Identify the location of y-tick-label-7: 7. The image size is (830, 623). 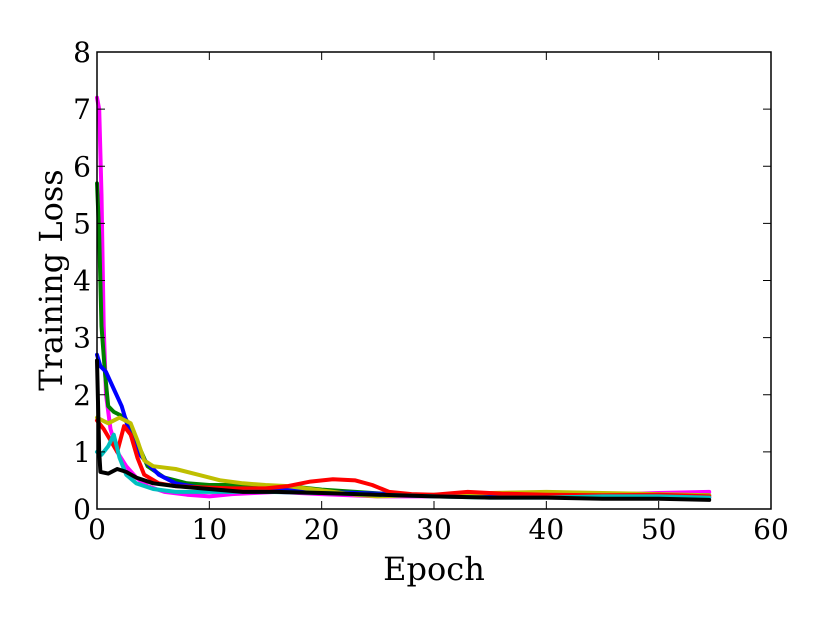
(82, 109).